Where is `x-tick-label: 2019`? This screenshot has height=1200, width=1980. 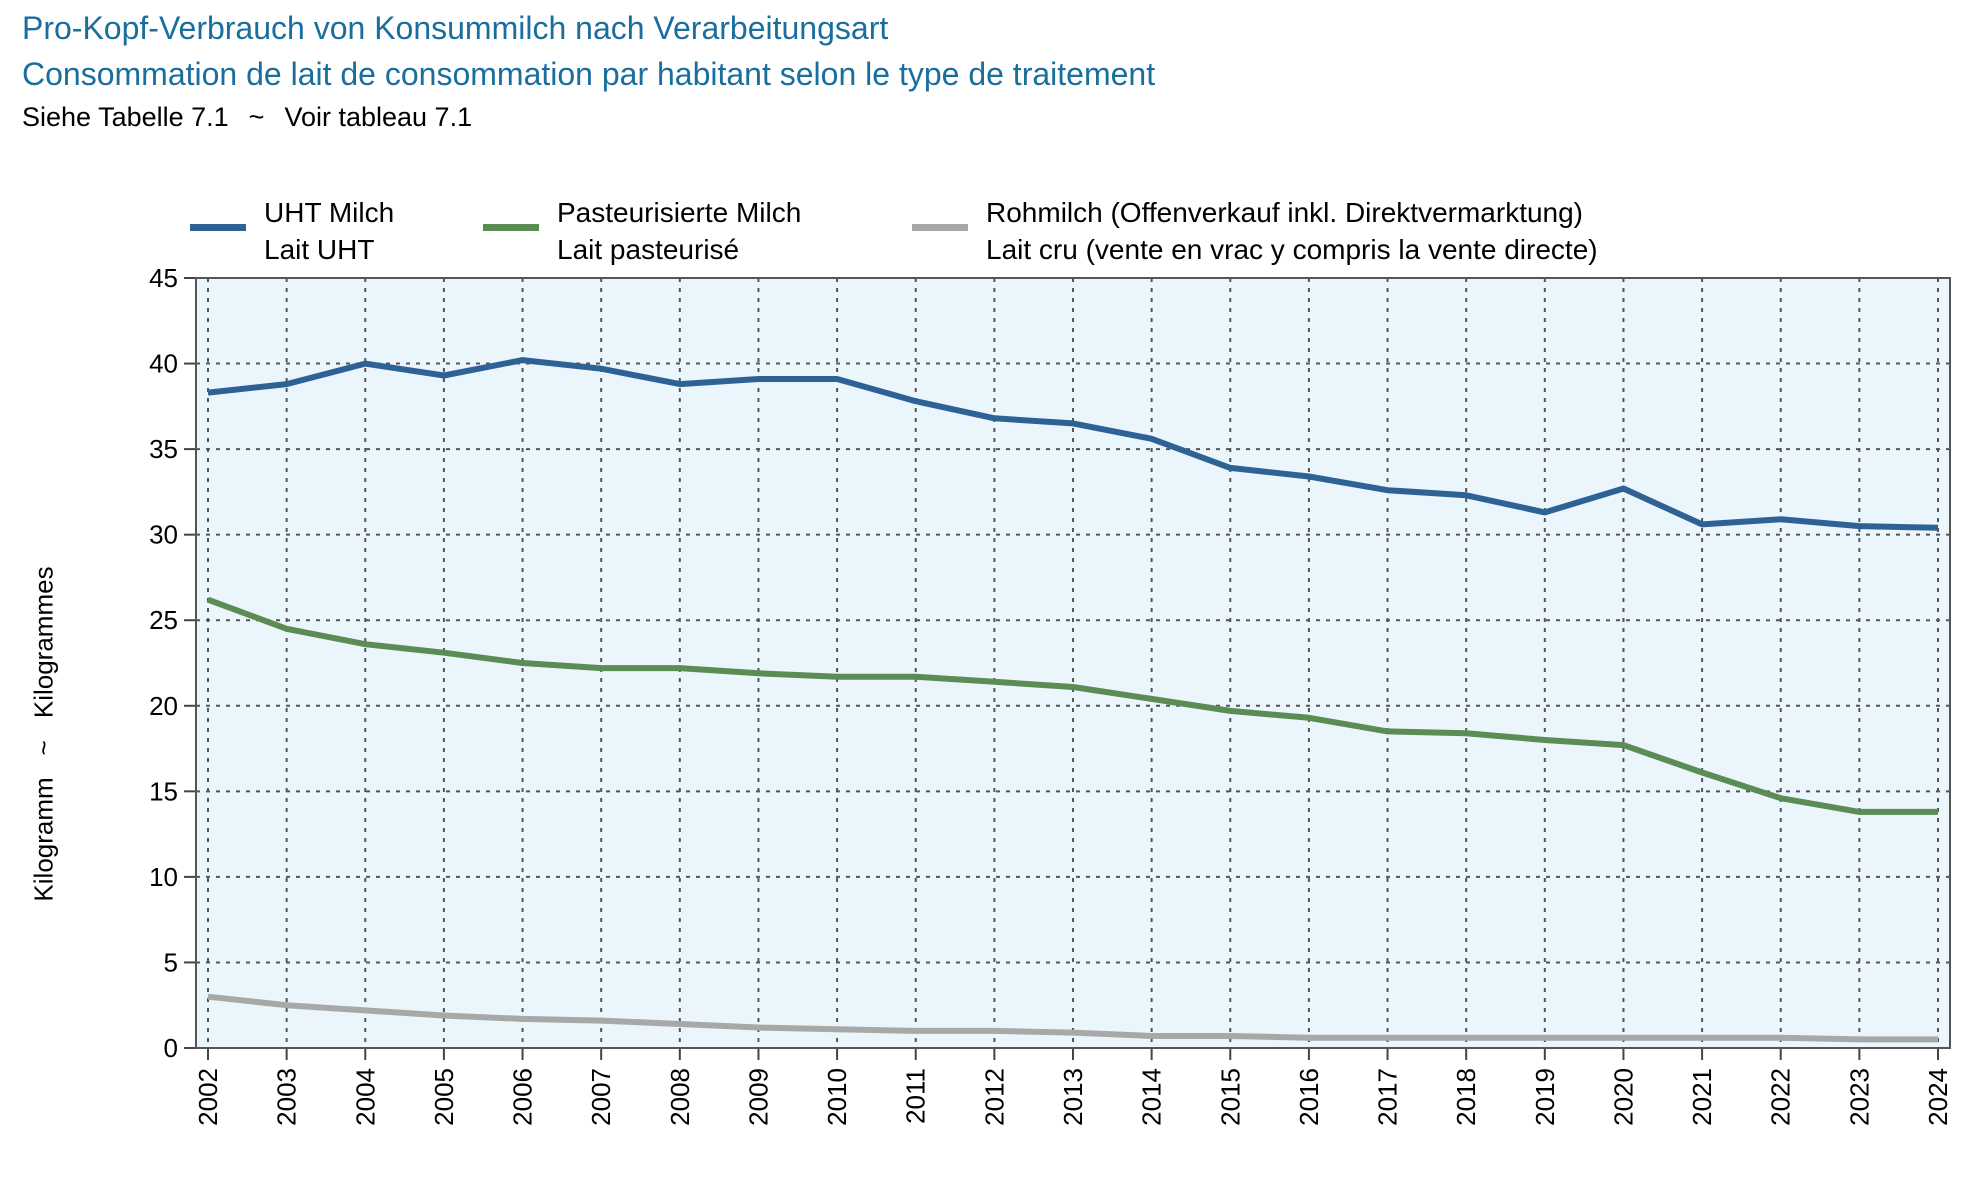 x-tick-label: 2019 is located at coordinates (1545, 1097).